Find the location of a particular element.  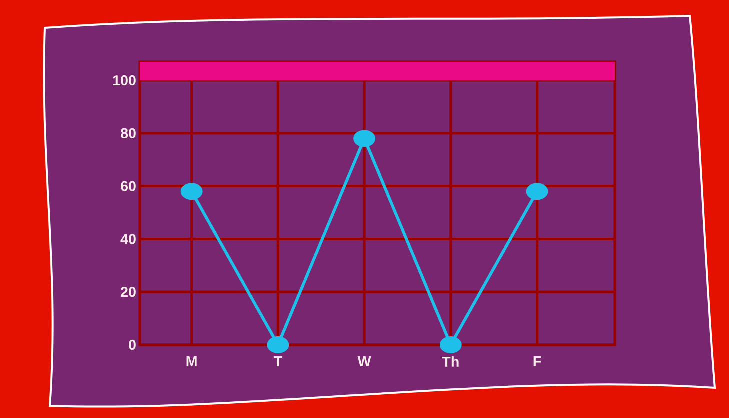

y-tick-label: 0 is located at coordinates (132, 345).